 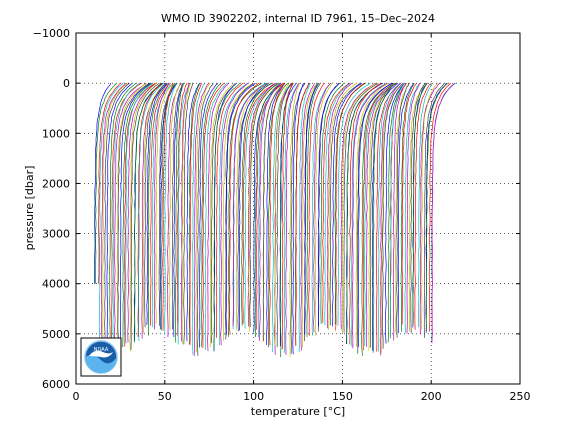 What do you see at coordinates (66, 83) in the screenshot?
I see `y-tick-label: 0` at bounding box center [66, 83].